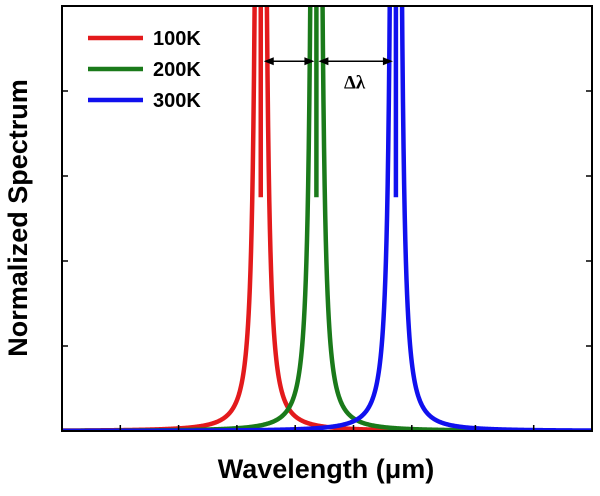 The image size is (600, 496). What do you see at coordinates (18, 218) in the screenshot?
I see `y-axis-label: Normalized Spectrum` at bounding box center [18, 218].